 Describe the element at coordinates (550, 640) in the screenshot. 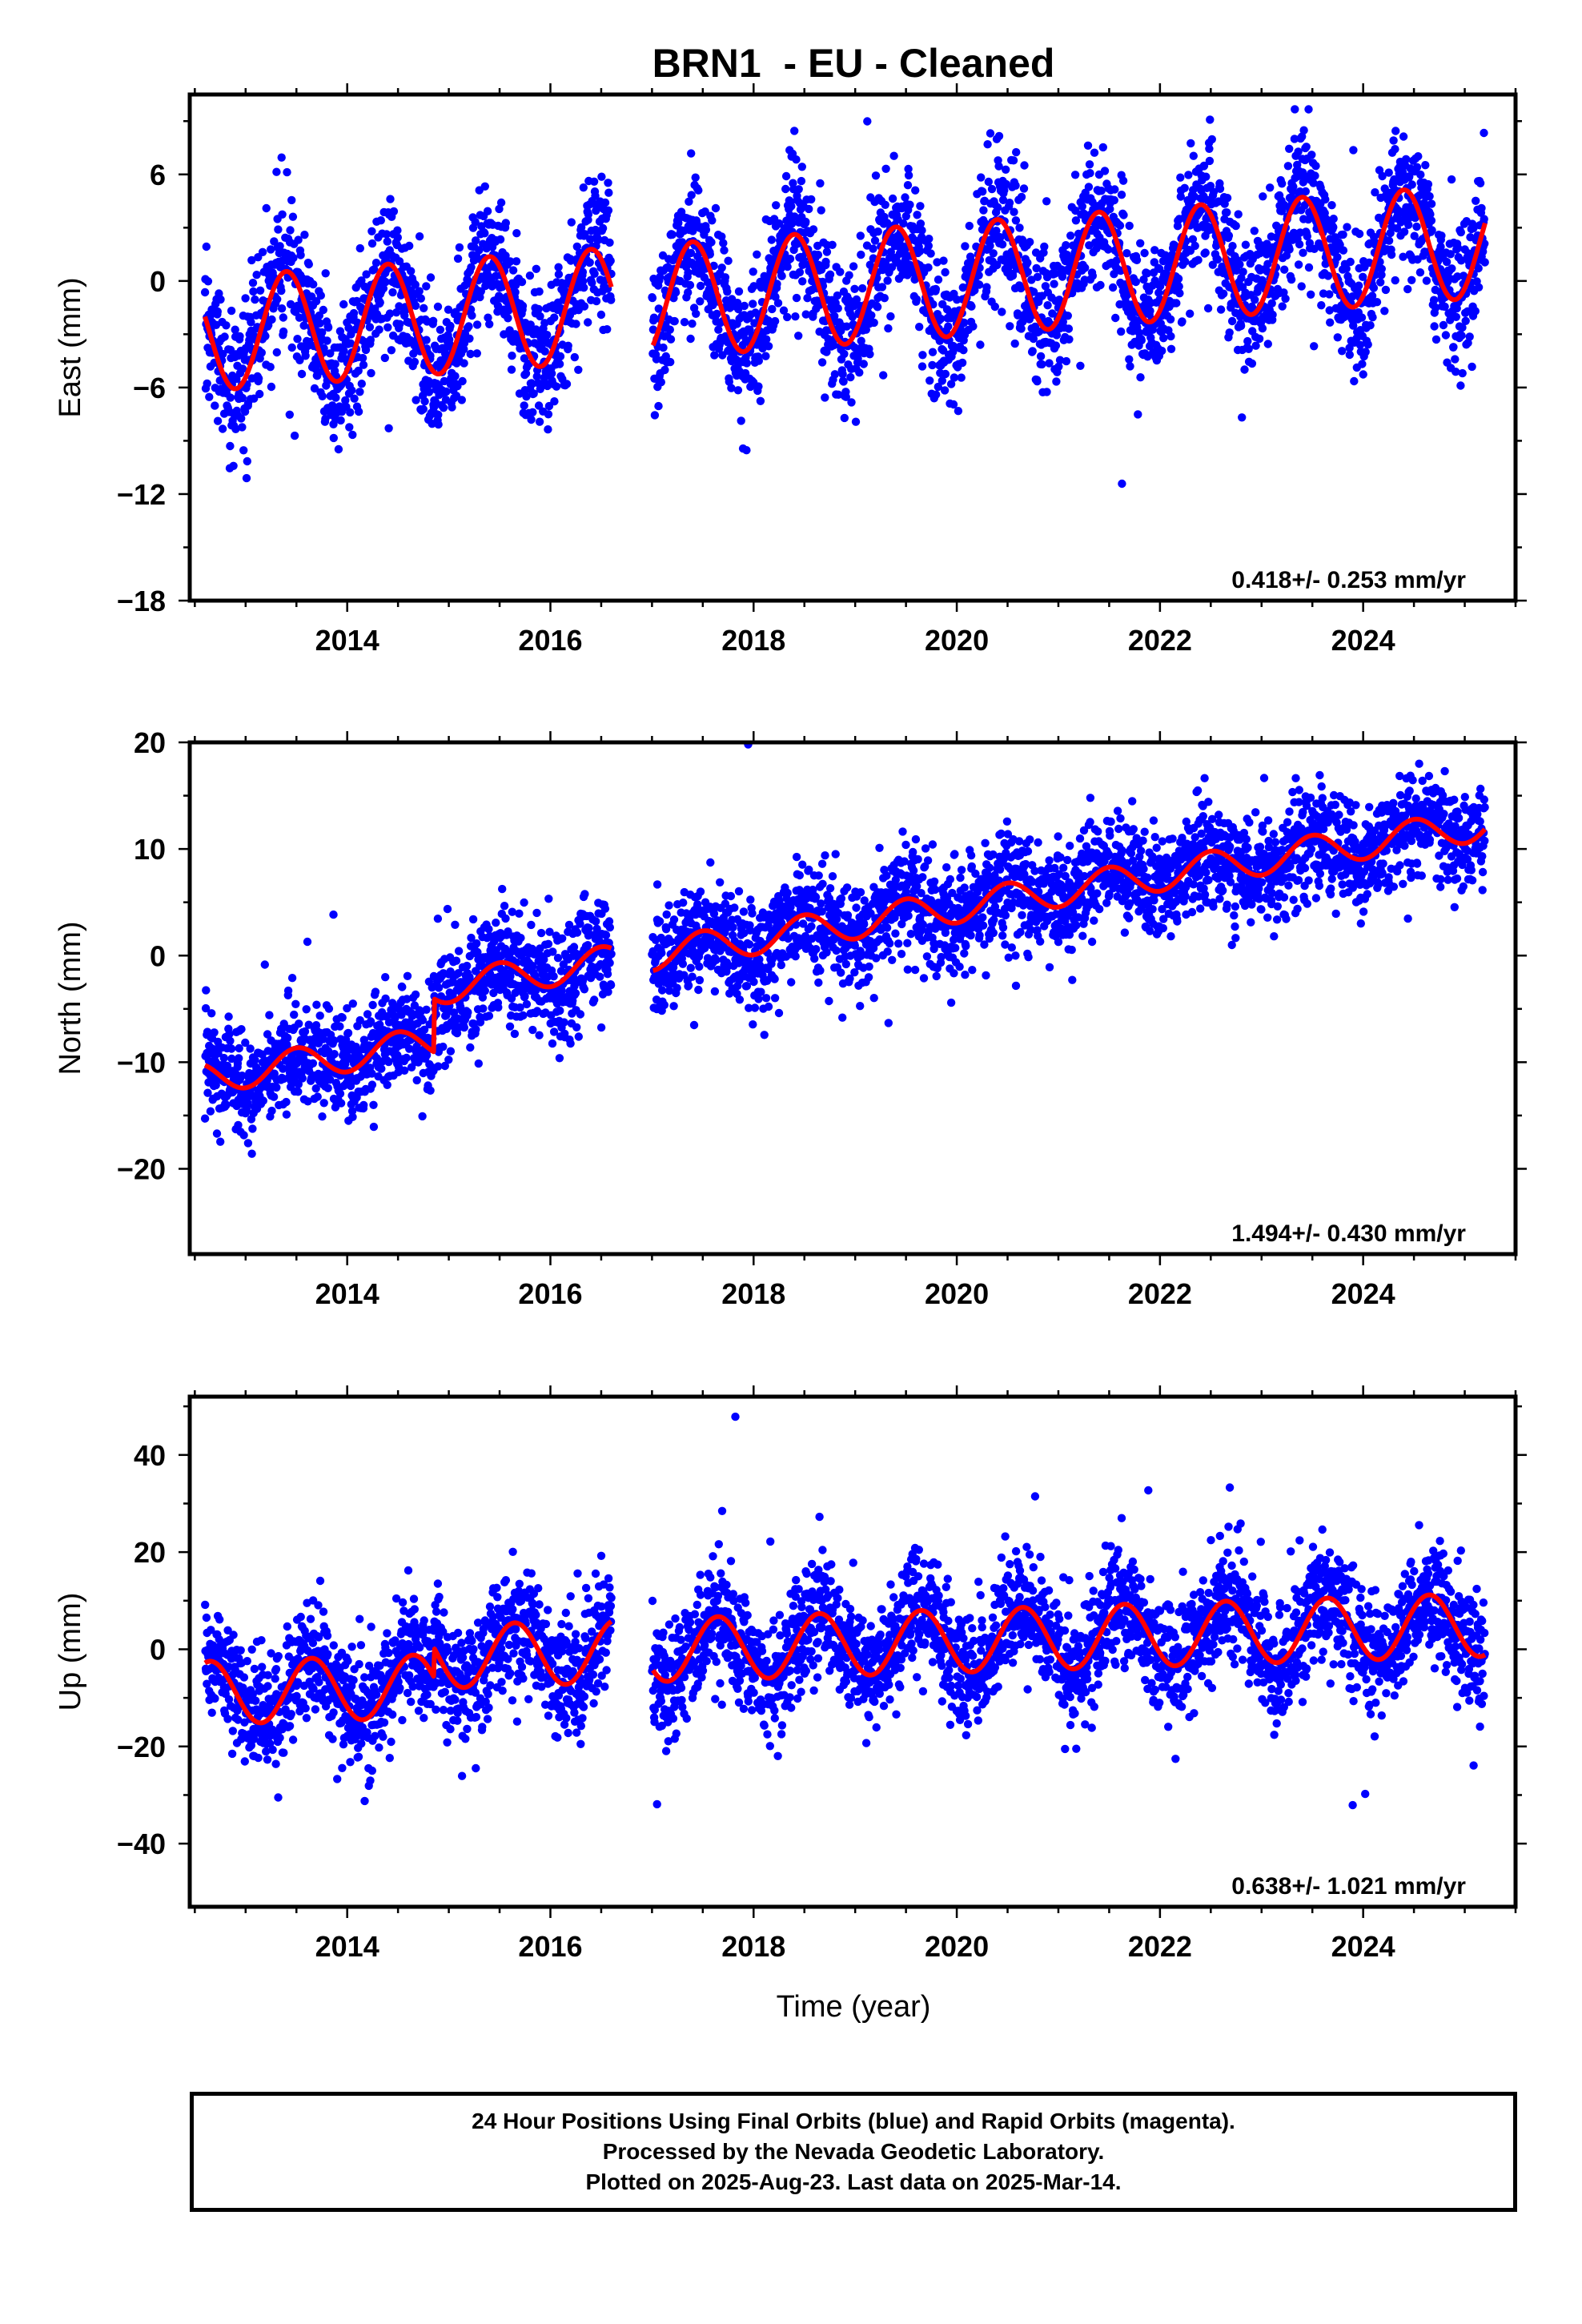

I see `x-tick-label: 2016` at that location.